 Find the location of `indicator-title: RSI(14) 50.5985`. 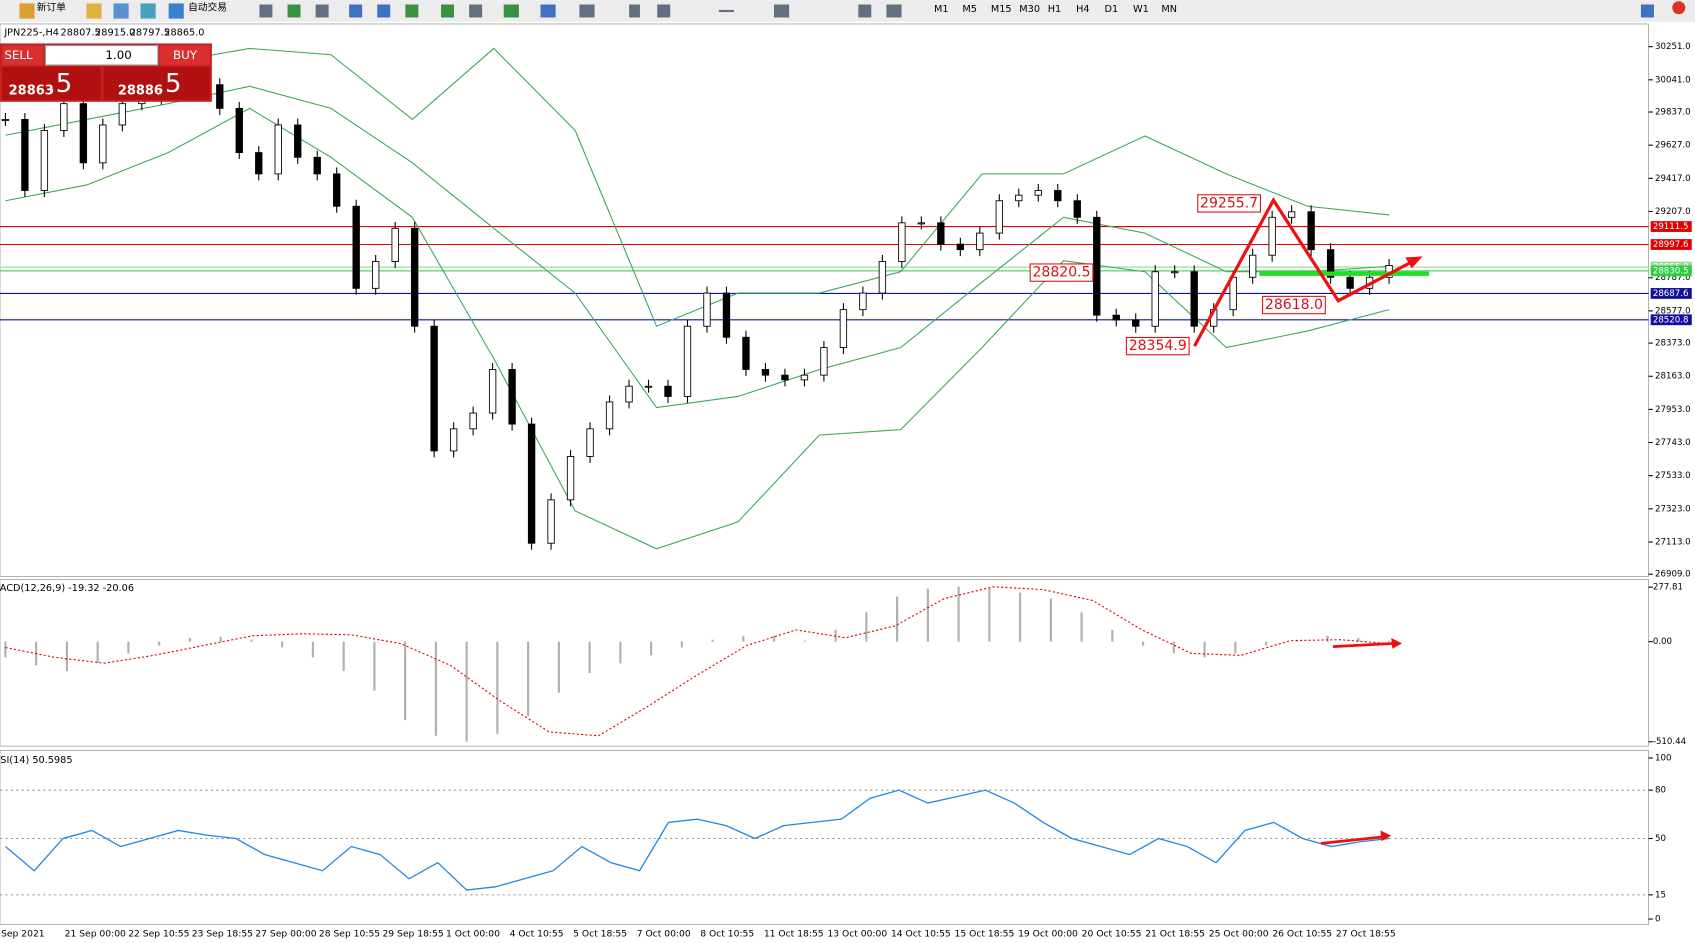

indicator-title: RSI(14) 50.5985 is located at coordinates (36, 760).